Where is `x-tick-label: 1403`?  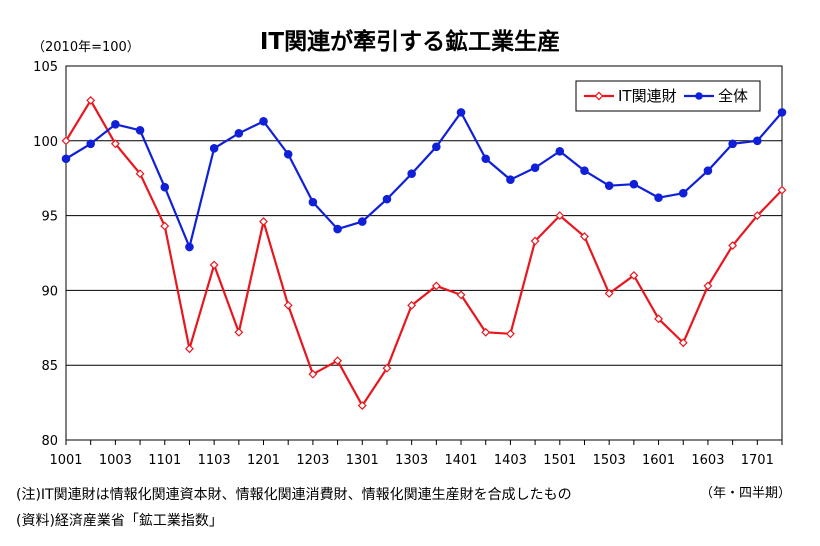
x-tick-label: 1403 is located at coordinates (510, 460).